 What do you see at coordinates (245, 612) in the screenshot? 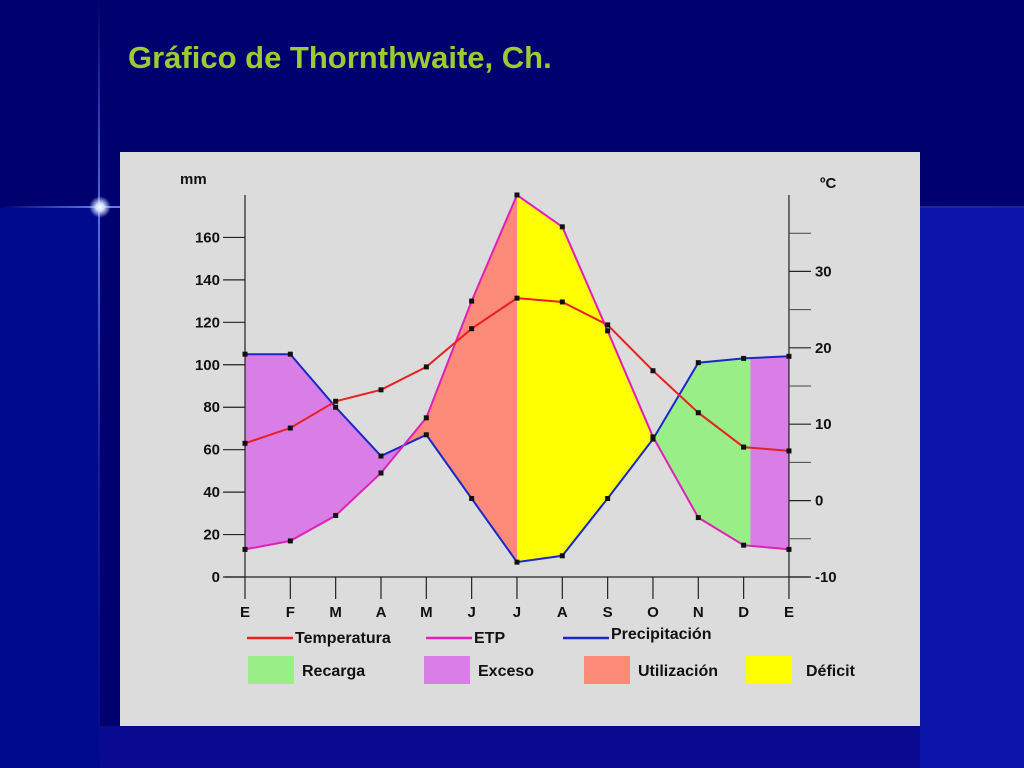
I see `x-tick-label-0: E` at bounding box center [245, 612].